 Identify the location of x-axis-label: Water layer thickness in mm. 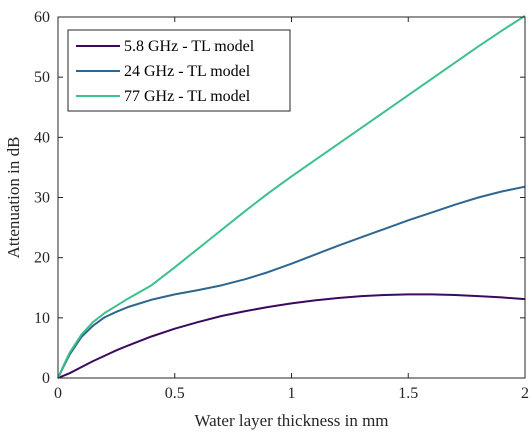
(291, 420).